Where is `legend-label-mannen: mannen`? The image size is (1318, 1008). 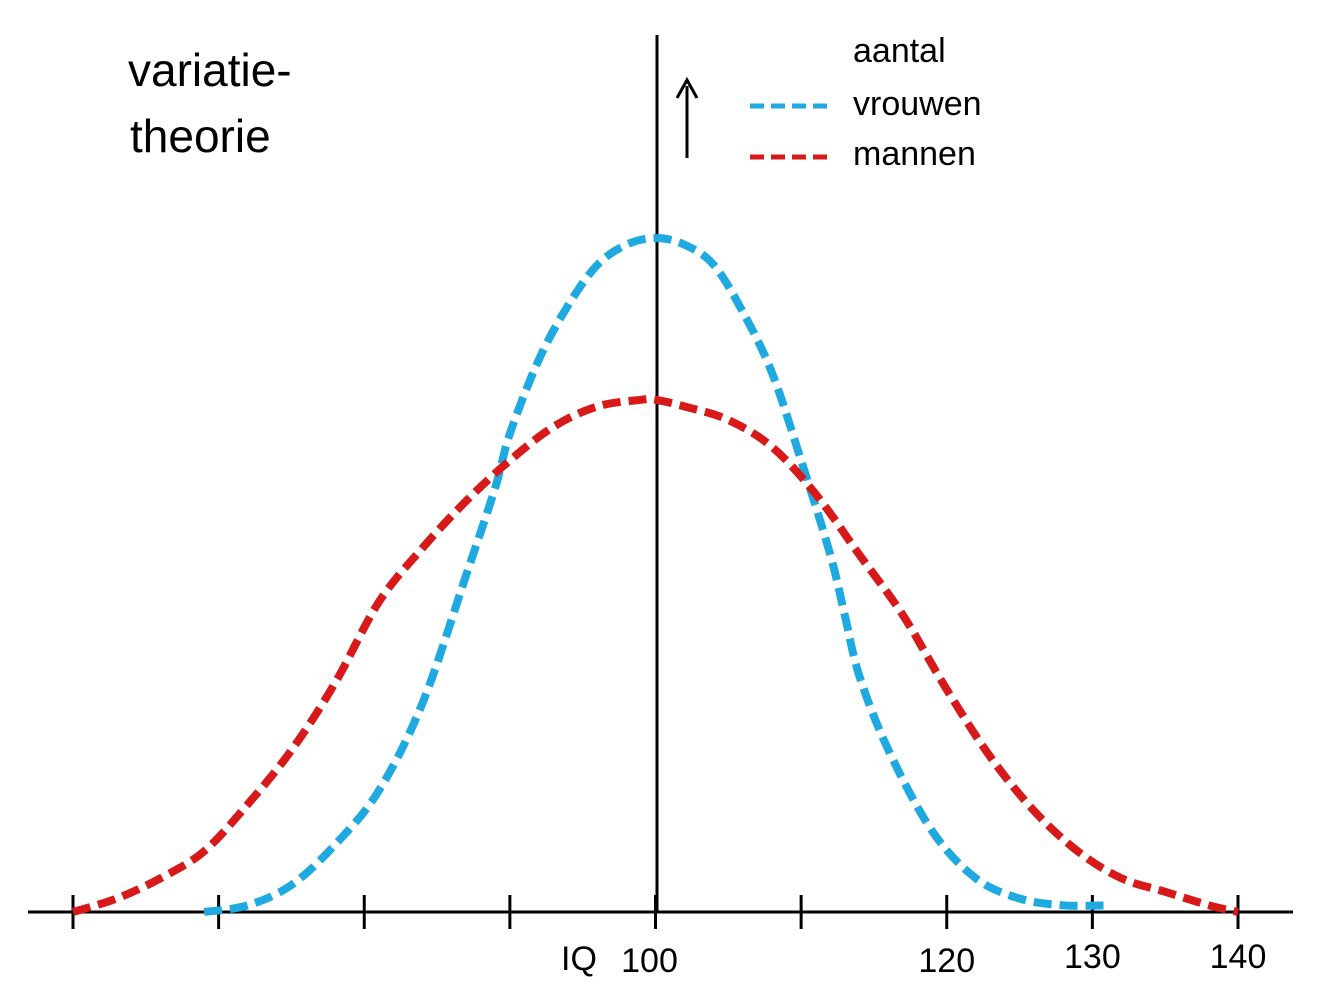
legend-label-mannen: mannen is located at coordinates (914, 154).